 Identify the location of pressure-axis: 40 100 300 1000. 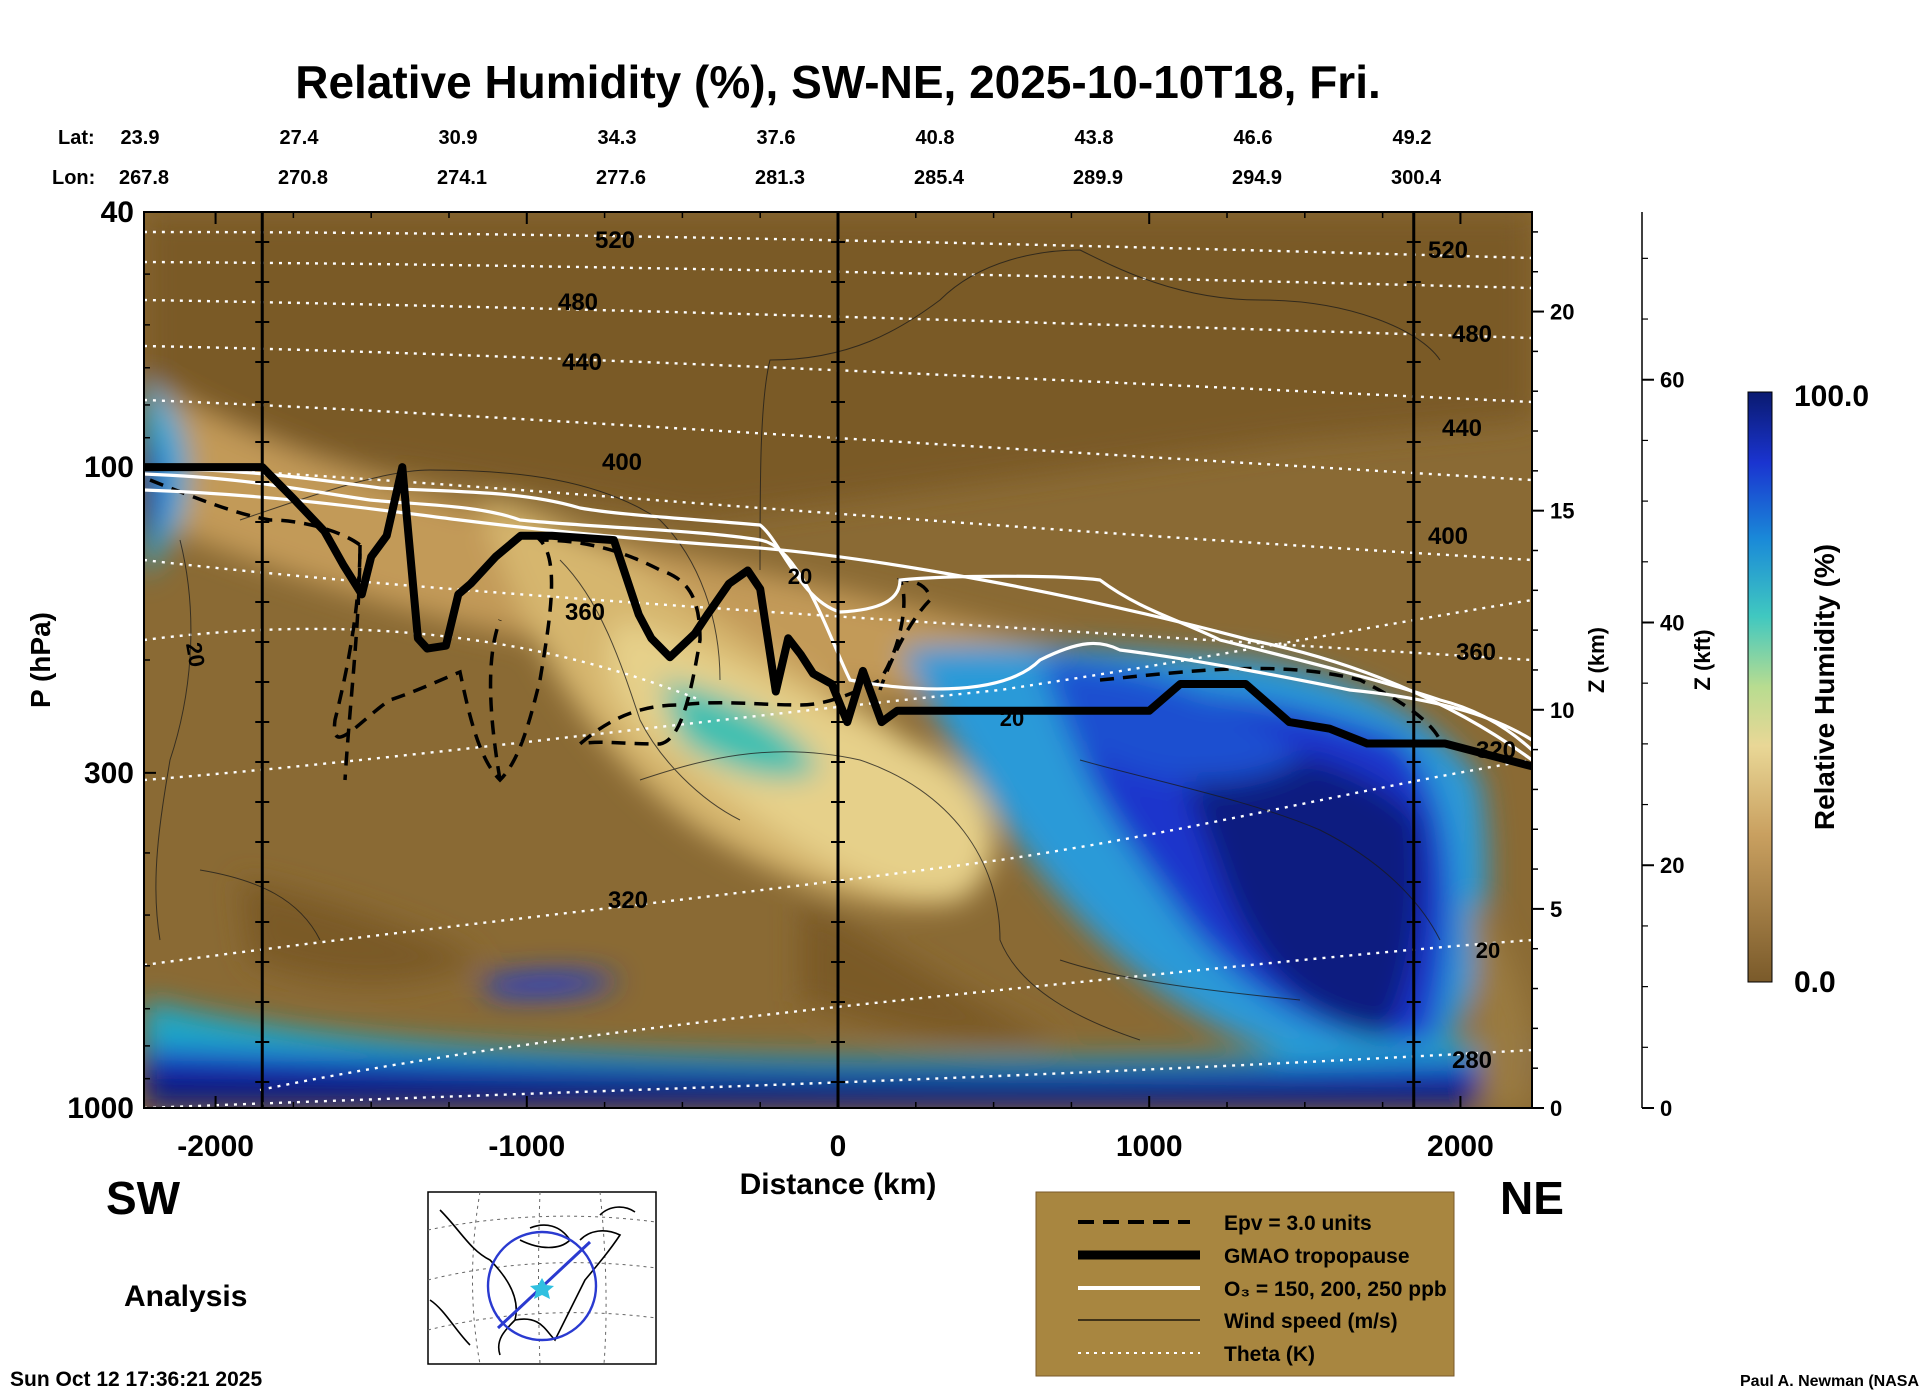
(111, 660).